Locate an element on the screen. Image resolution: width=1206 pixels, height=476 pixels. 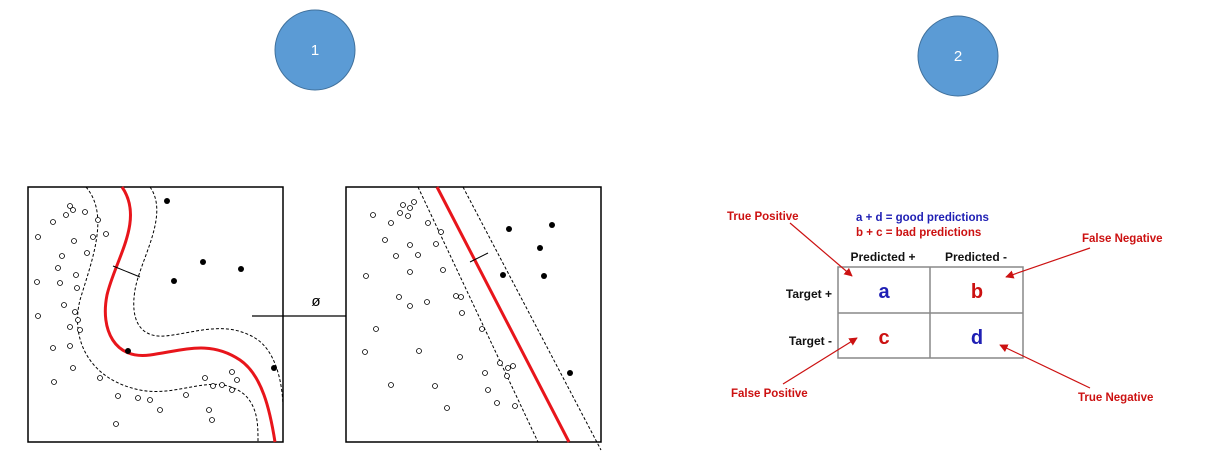
badge-1-label: 1 is located at coordinates (315, 50).